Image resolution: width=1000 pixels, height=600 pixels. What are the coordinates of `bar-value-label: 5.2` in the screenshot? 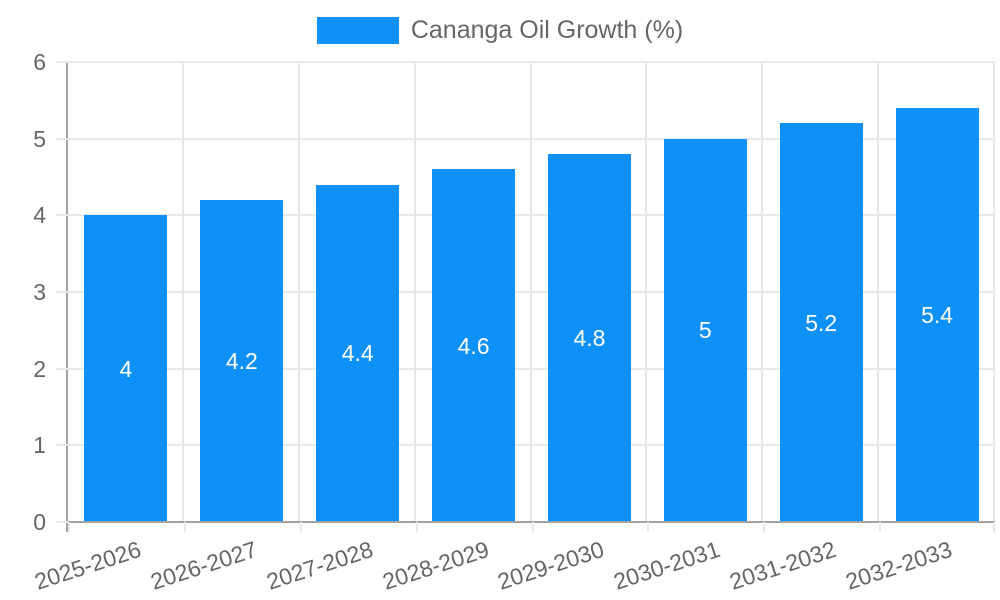 It's located at (821, 322).